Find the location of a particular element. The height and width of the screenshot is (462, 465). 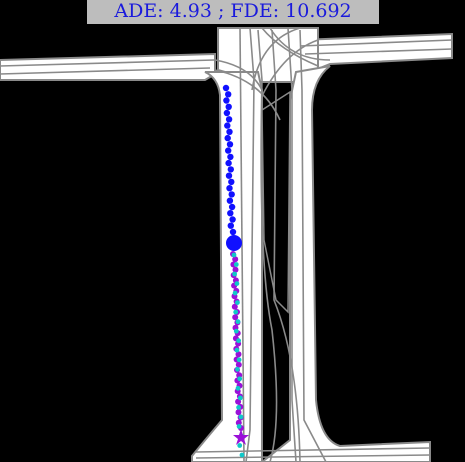

ground-truth-trajectory is located at coordinates (238, 355).